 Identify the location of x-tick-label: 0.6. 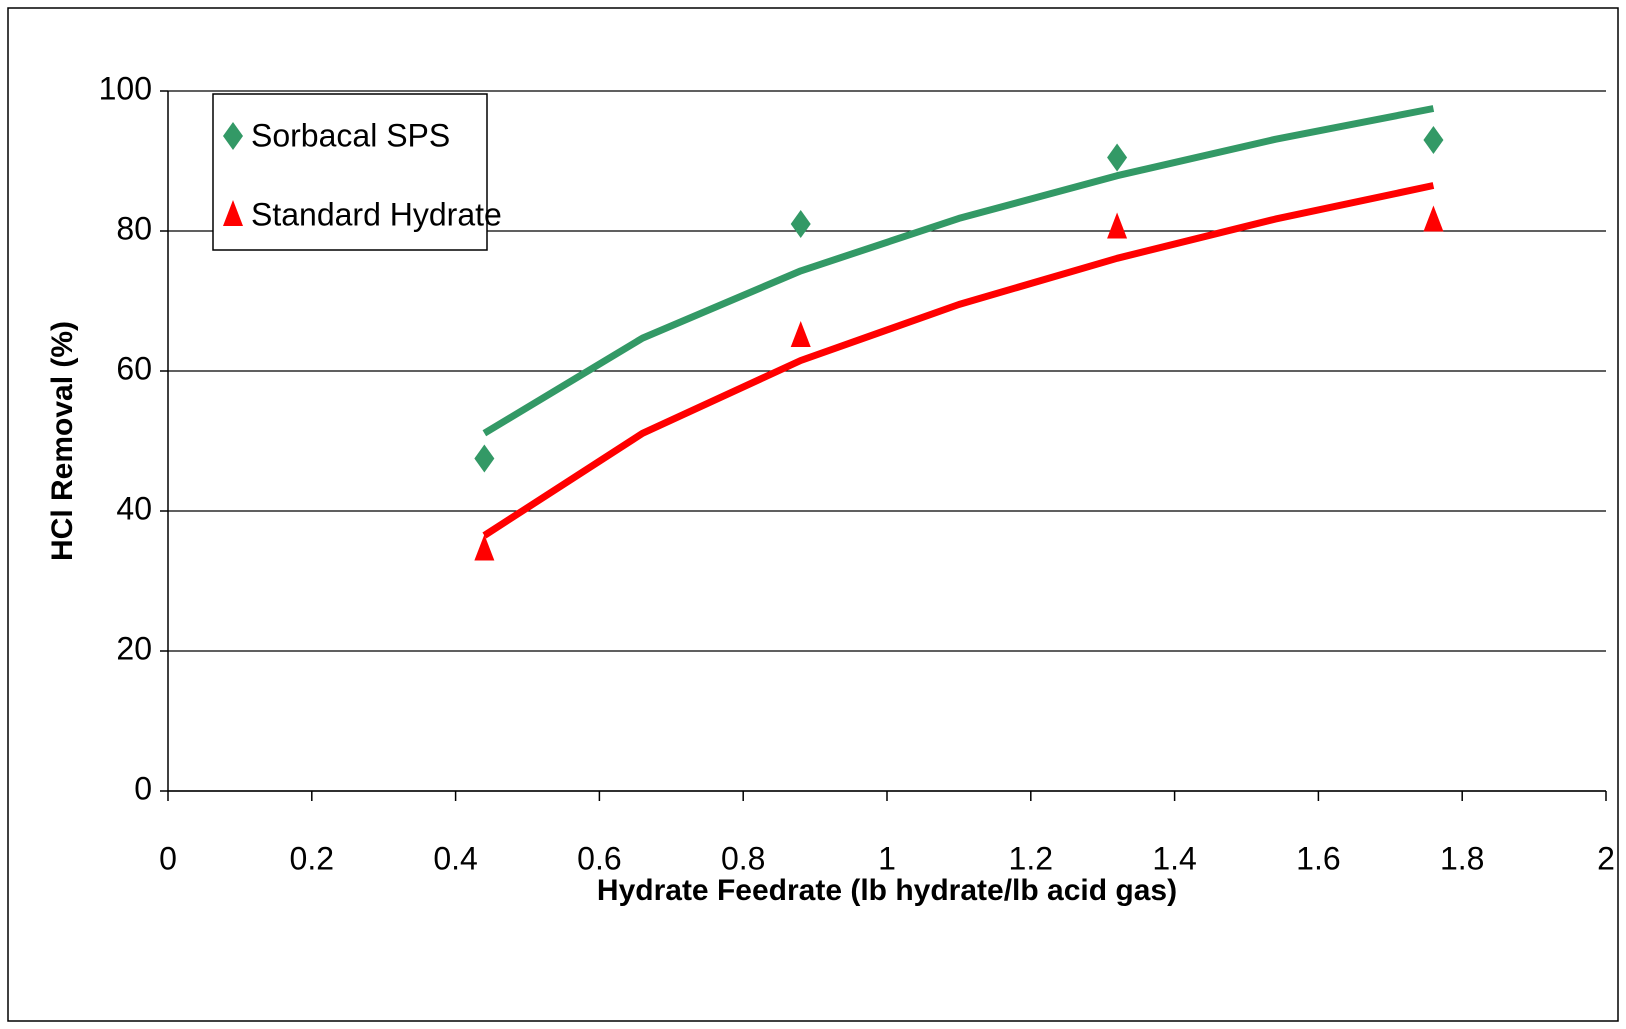
(599, 858).